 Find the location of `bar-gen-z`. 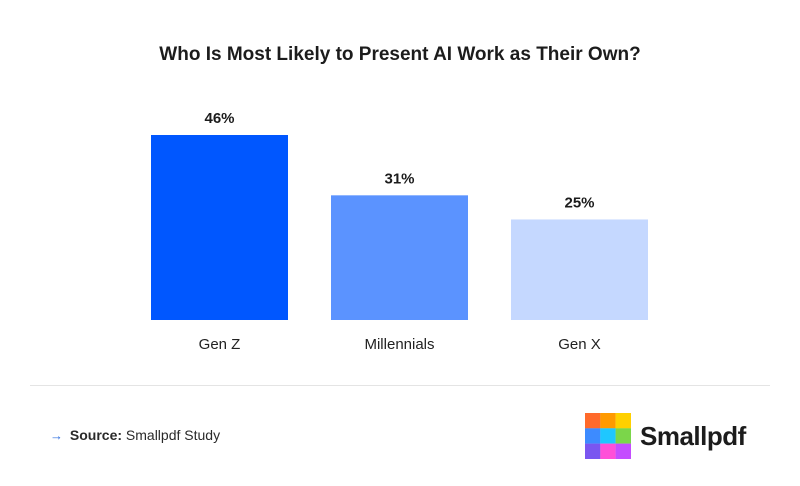

bar-gen-z is located at coordinates (219, 227).